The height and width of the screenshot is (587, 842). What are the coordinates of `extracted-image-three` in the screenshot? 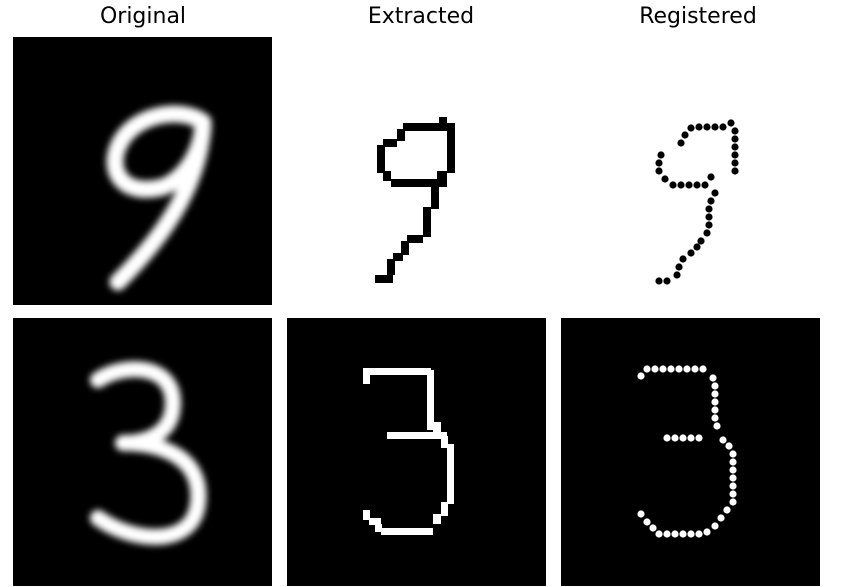 It's located at (416, 452).